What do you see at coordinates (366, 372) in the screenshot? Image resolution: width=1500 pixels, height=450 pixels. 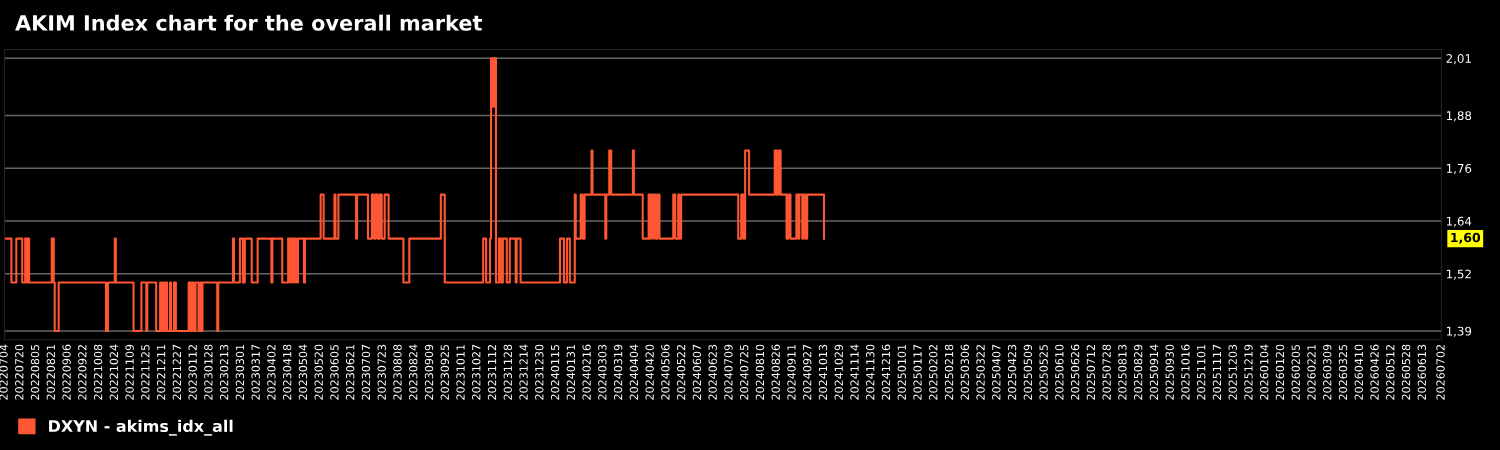 I see `x-tick-label: 20230707` at bounding box center [366, 372].